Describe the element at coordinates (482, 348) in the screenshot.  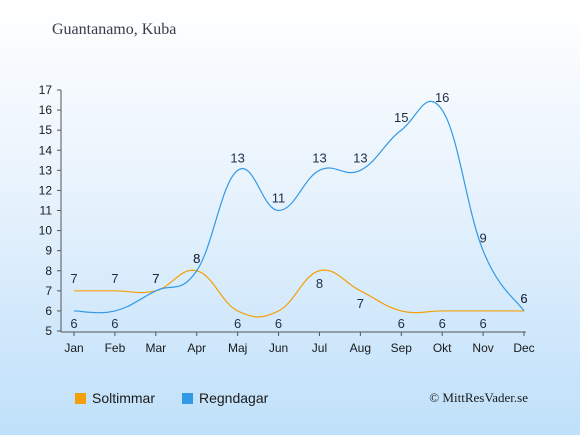
I see `x-tick-label: Nov` at that location.